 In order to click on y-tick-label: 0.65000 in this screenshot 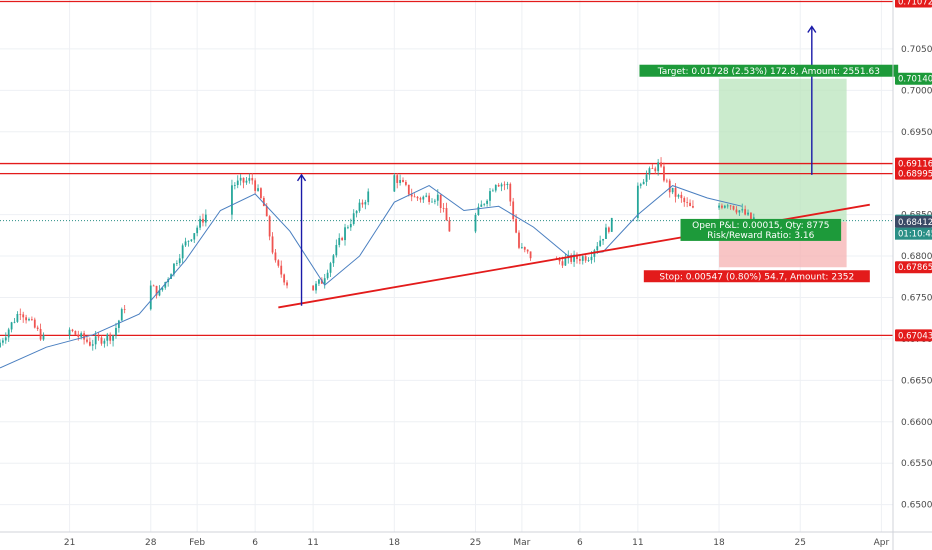, I will do `click(916, 506)`.